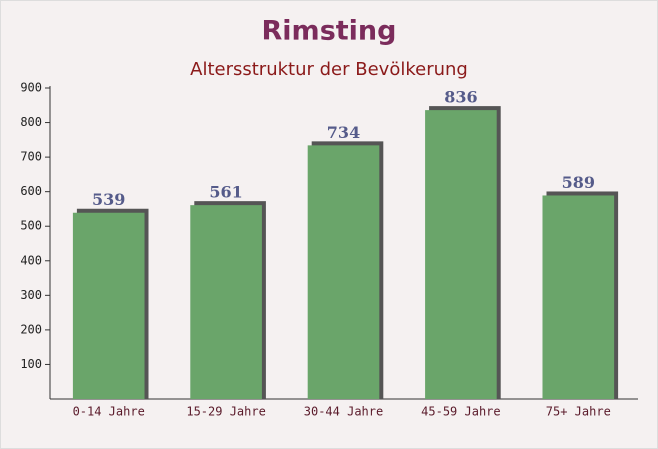 Image resolution: width=658 pixels, height=449 pixels. Describe the element at coordinates (225, 412) in the screenshot. I see `x-tick-label: 15-29 Jahre` at that location.